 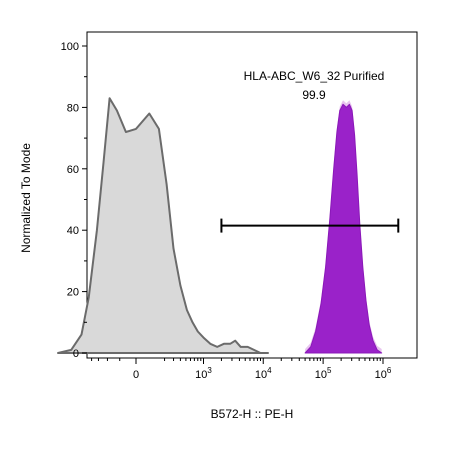 I want to click on gate-percent: 99.9, so click(x=314, y=95).